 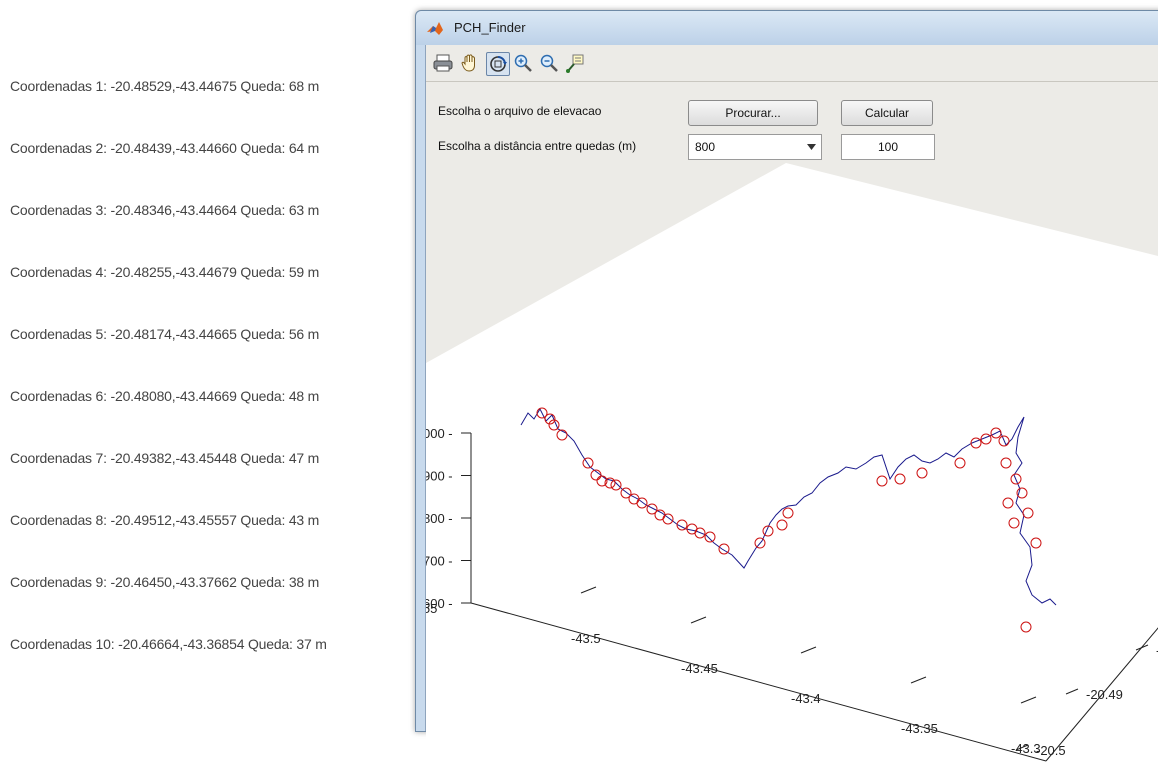 What do you see at coordinates (792, 63) in the screenshot?
I see `figure-toolbar` at bounding box center [792, 63].